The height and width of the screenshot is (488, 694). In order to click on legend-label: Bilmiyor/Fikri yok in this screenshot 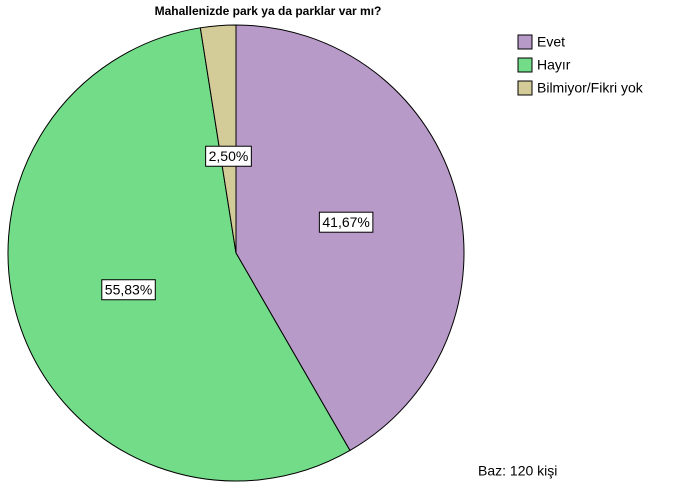, I will do `click(590, 88)`.